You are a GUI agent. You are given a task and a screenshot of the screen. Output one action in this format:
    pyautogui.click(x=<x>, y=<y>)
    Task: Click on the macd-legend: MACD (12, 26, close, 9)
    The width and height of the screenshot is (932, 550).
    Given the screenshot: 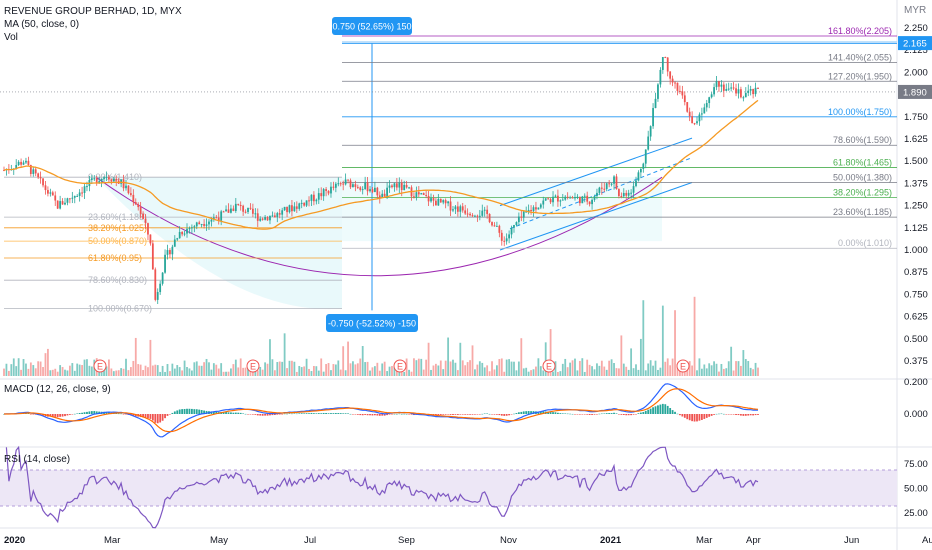 What is the action you would take?
    pyautogui.click(x=57, y=389)
    